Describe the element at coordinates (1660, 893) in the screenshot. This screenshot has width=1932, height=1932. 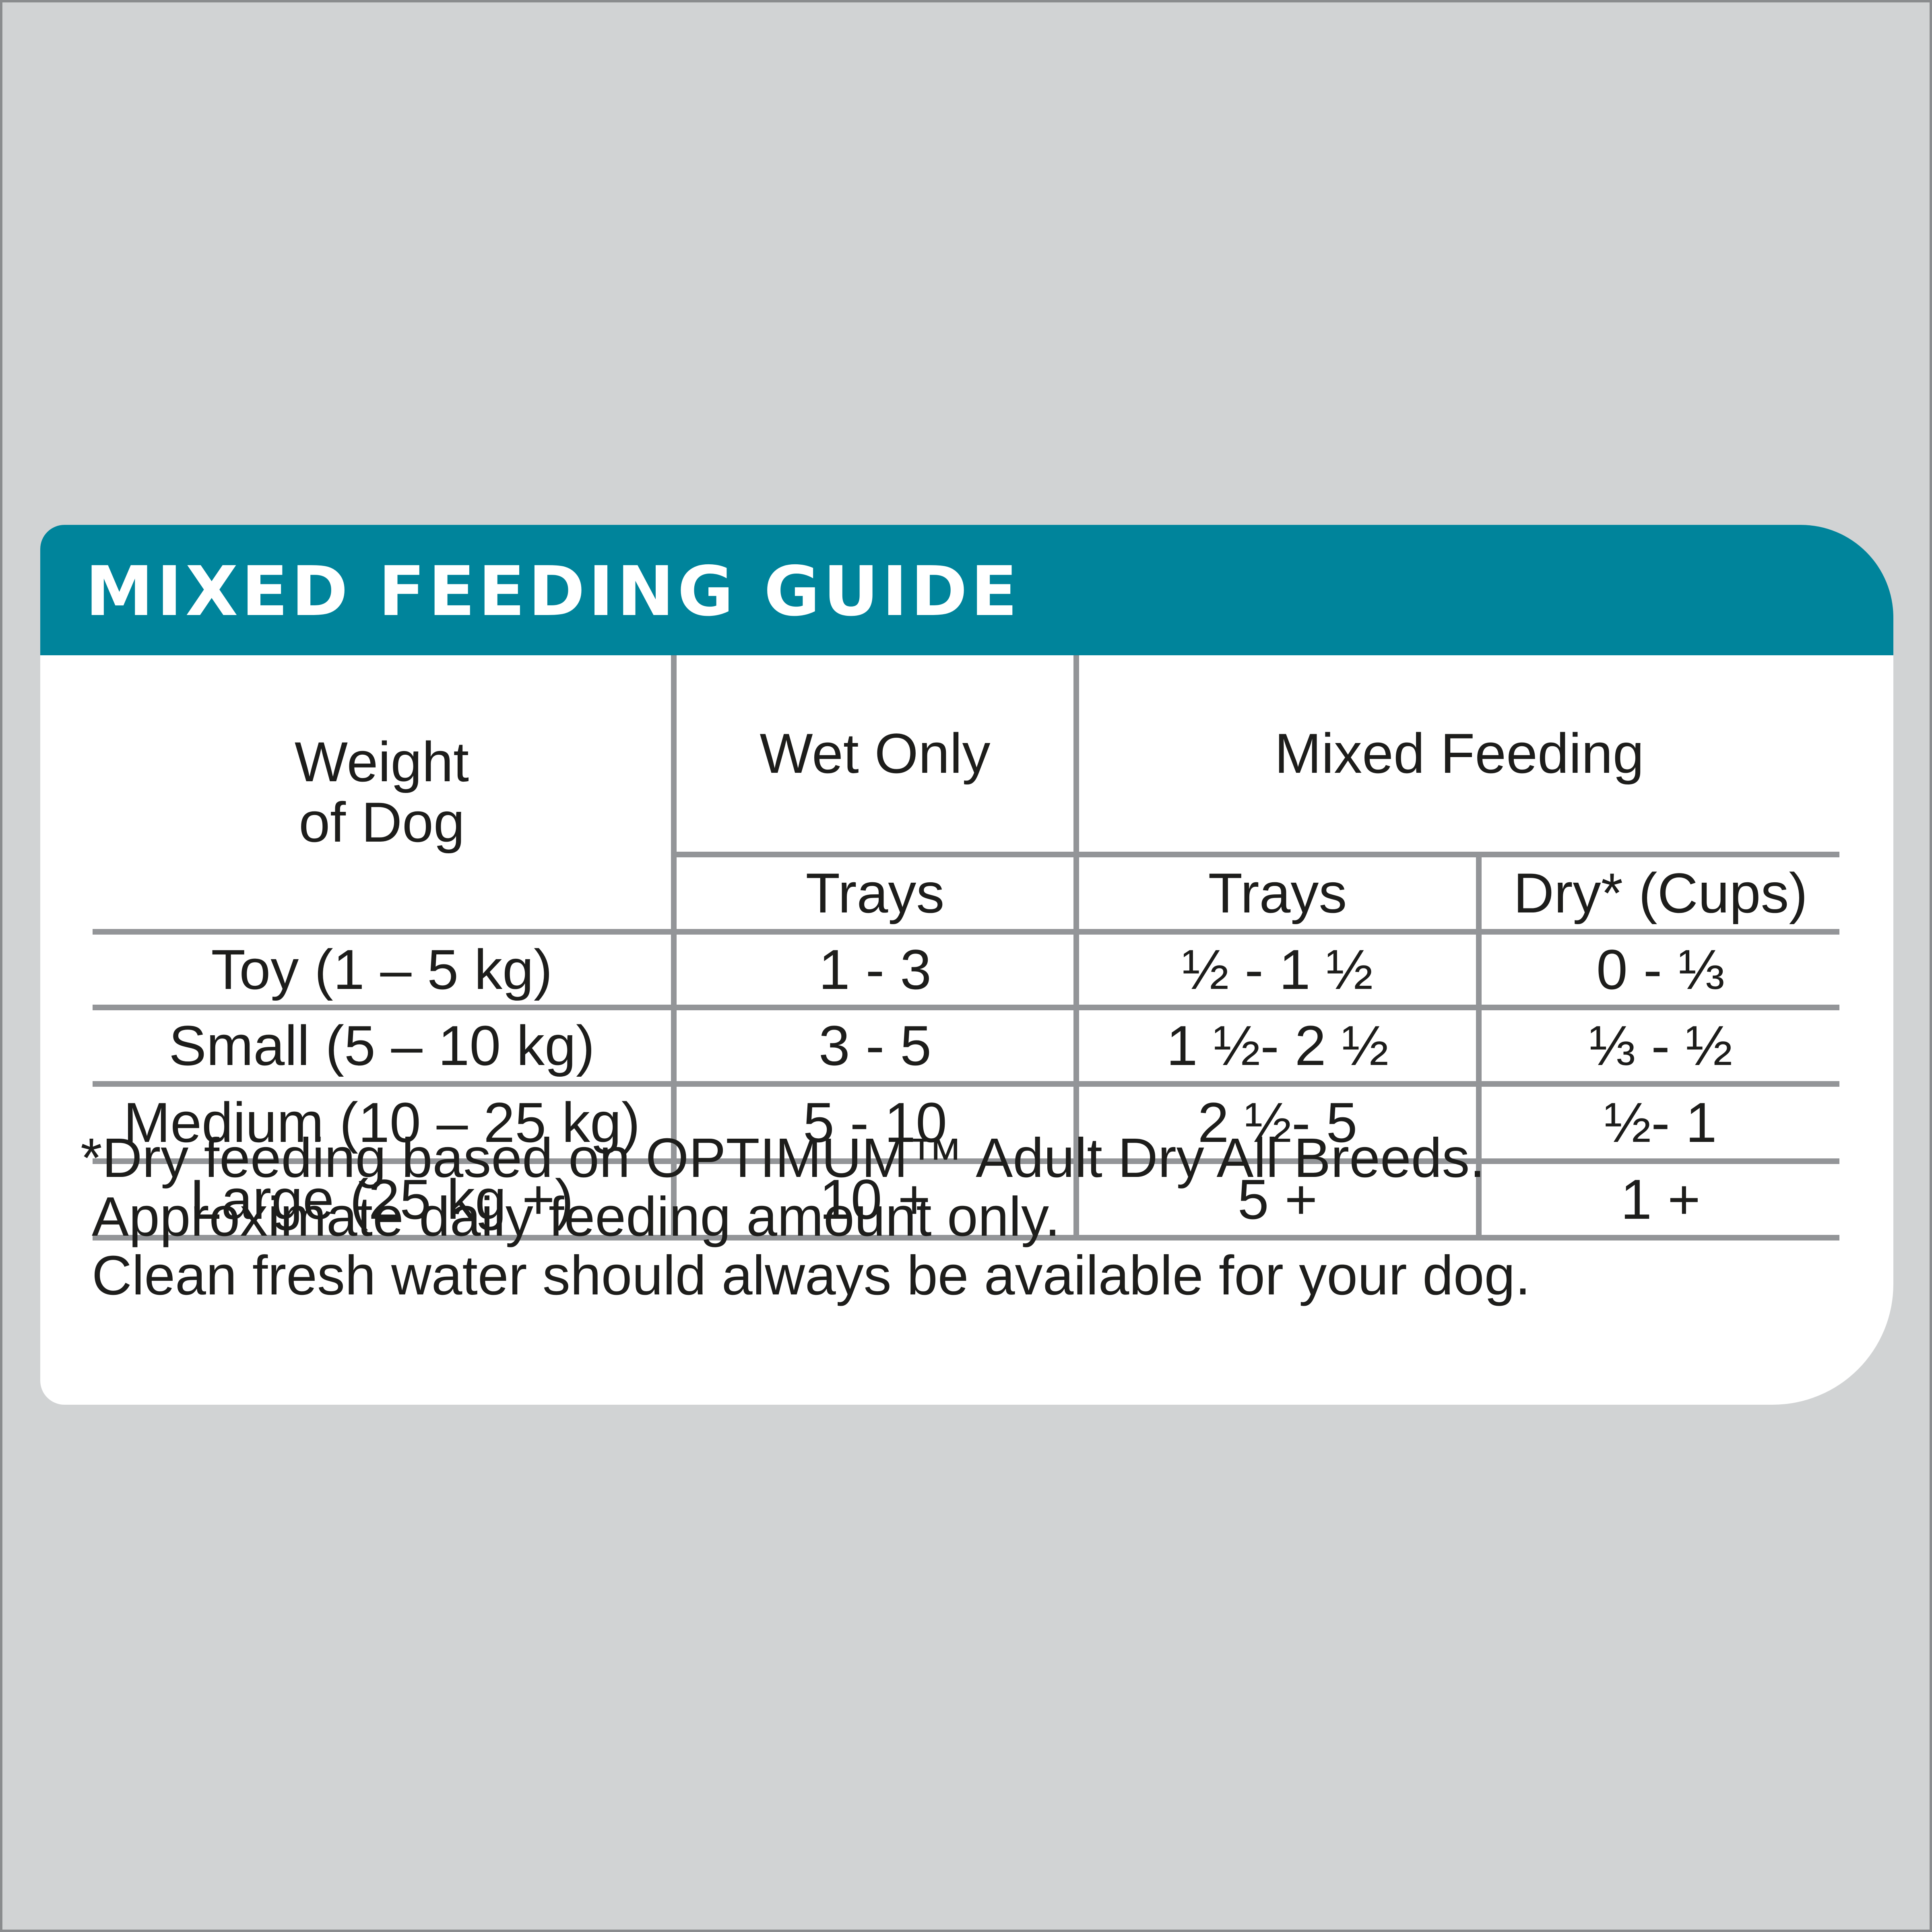
I see `header-dry-cups: Dry* (Cups)` at that location.